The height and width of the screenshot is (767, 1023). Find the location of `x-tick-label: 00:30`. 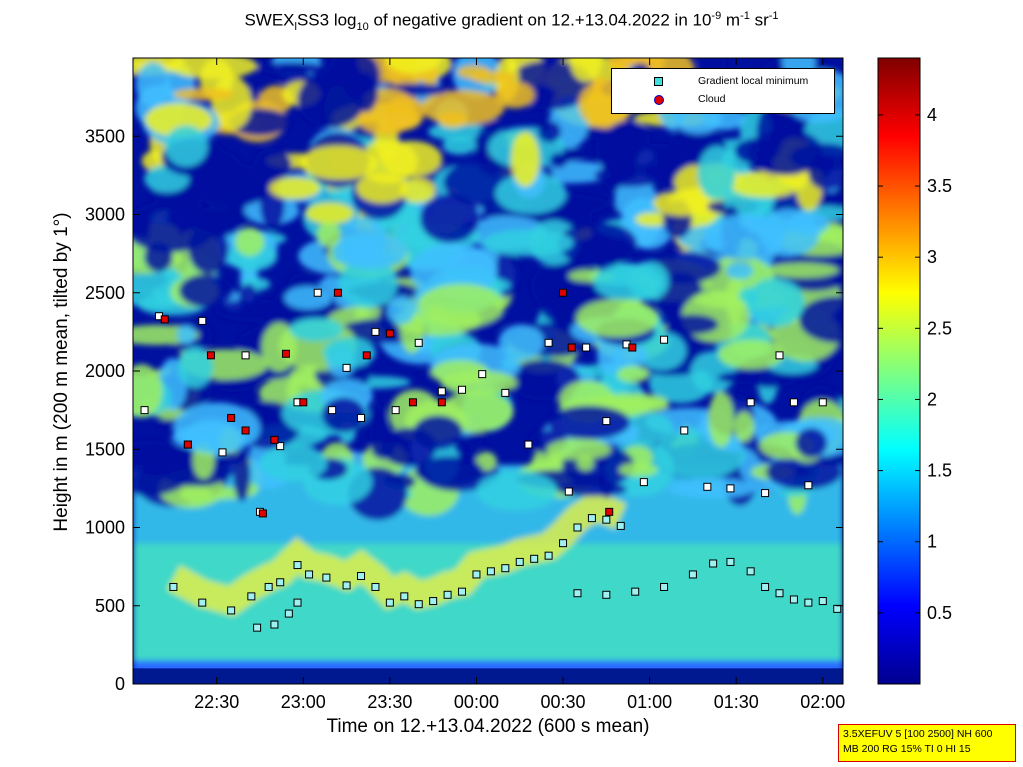

x-tick-label: 00:30 is located at coordinates (563, 702).